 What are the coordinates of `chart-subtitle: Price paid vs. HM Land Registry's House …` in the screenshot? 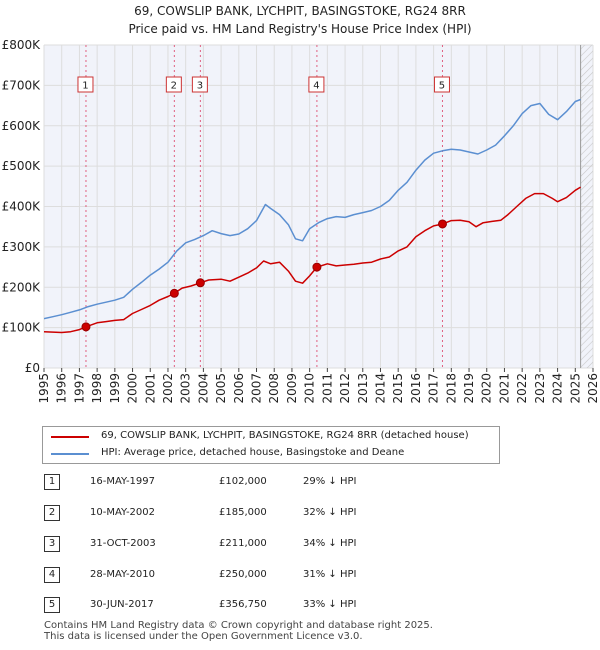 It's located at (300, 29).